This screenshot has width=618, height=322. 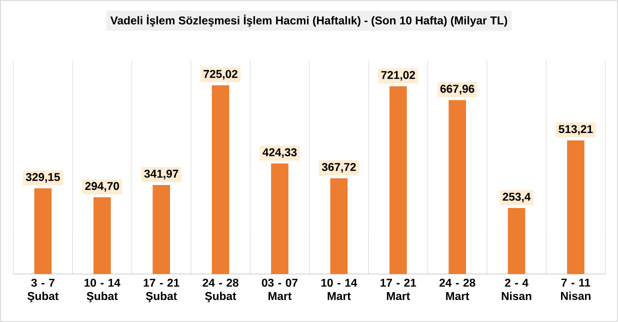 What do you see at coordinates (280, 289) in the screenshot?
I see `x-tick-label: 03 - 07 Mart` at bounding box center [280, 289].